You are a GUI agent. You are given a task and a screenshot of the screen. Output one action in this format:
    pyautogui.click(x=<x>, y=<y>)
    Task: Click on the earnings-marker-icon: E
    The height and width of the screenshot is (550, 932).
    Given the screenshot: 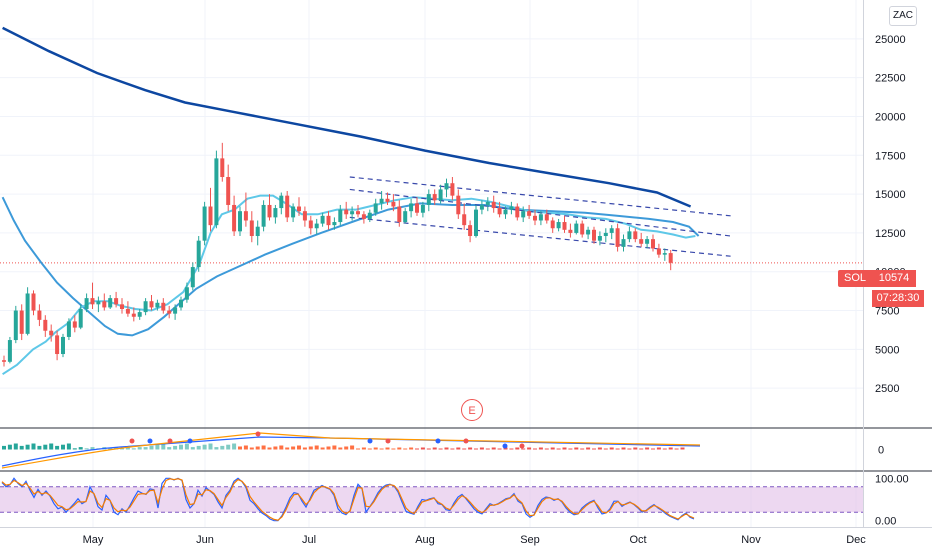 What is the action you would take?
    pyautogui.click(x=472, y=410)
    